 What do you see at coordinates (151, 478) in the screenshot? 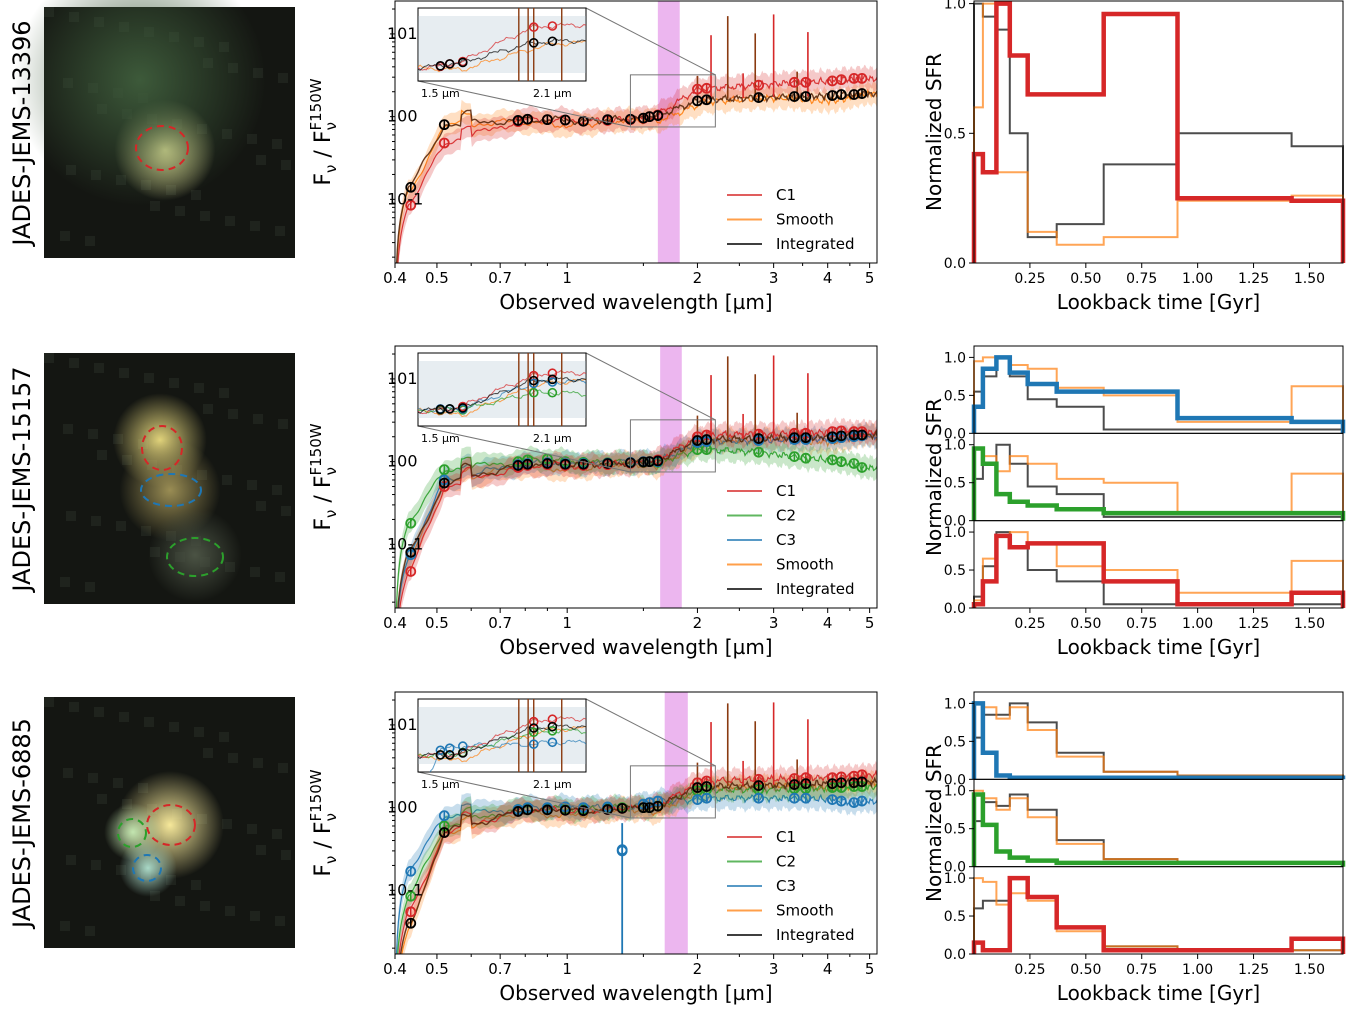
I see `stamp-image-2: JADES-JEMS-15157` at bounding box center [151, 478].